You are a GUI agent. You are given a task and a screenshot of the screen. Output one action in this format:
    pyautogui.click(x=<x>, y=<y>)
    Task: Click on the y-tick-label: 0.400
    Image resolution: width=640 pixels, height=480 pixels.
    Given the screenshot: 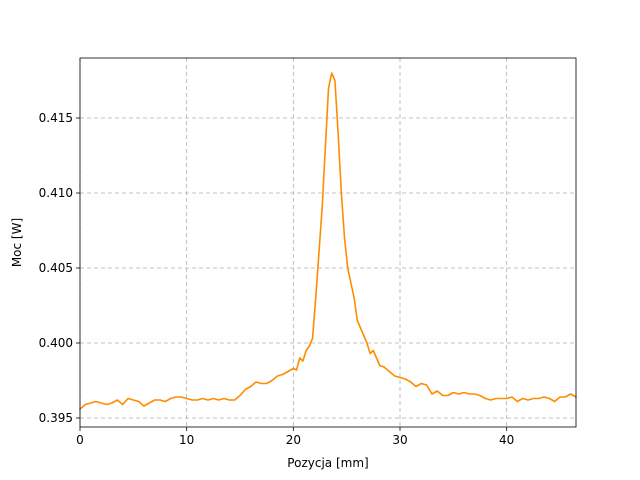 What is the action you would take?
    pyautogui.click(x=56, y=343)
    